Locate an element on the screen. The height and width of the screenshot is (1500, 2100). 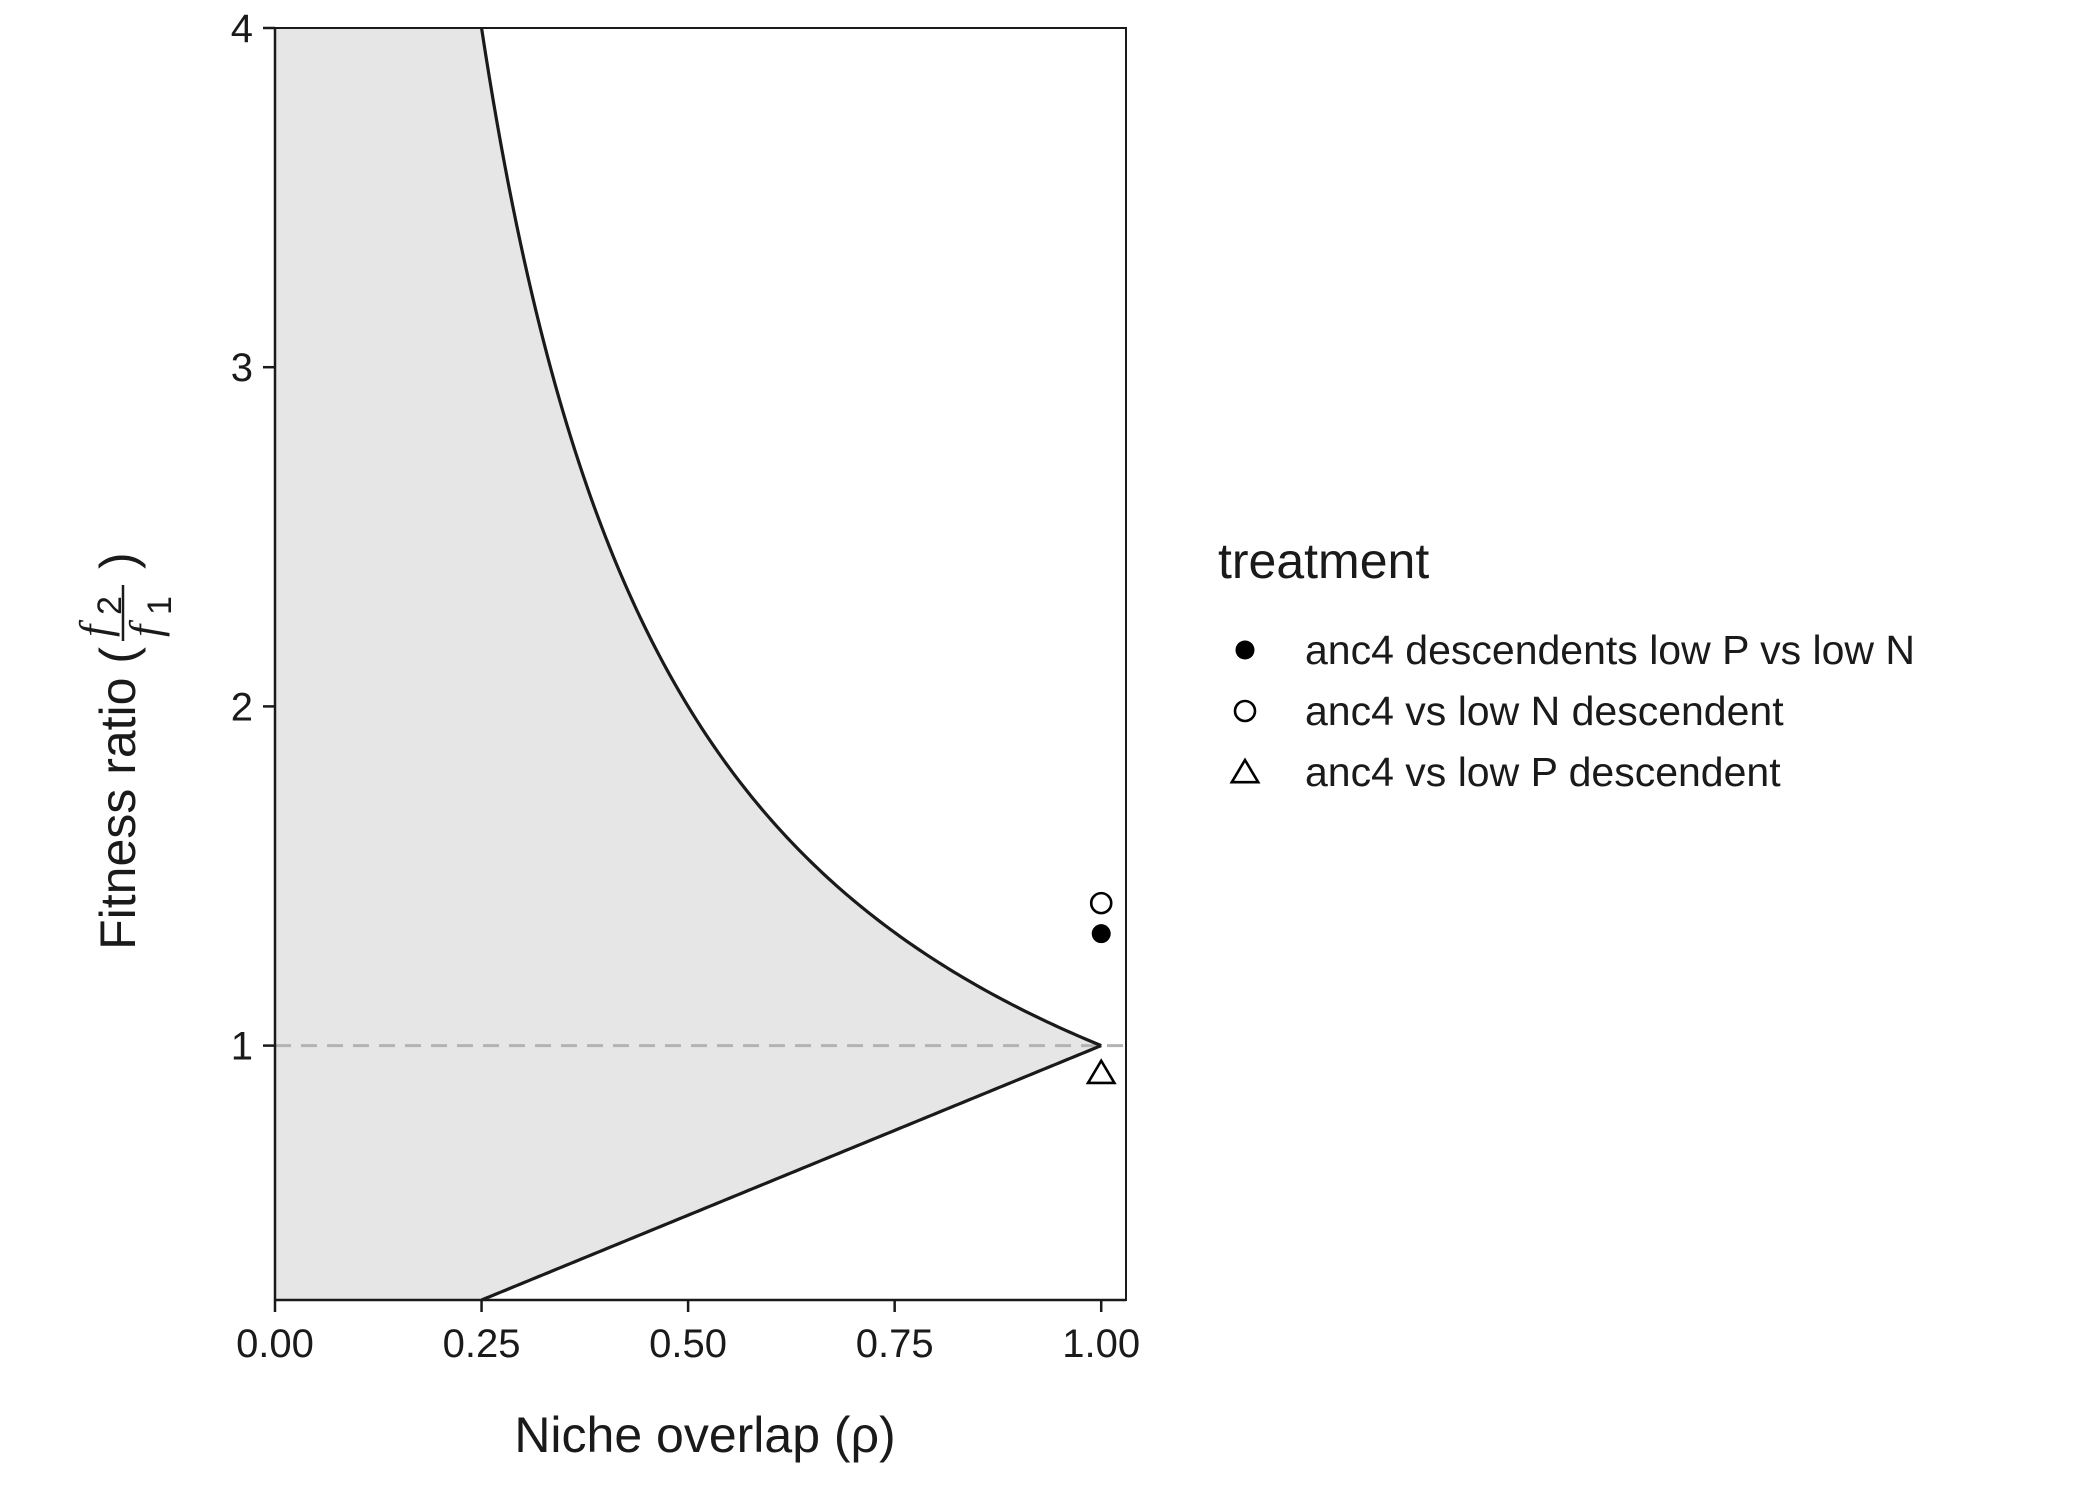
x-axis: 0.00 0.25 0.50 0.75 1.00 is located at coordinates (688, 1332).